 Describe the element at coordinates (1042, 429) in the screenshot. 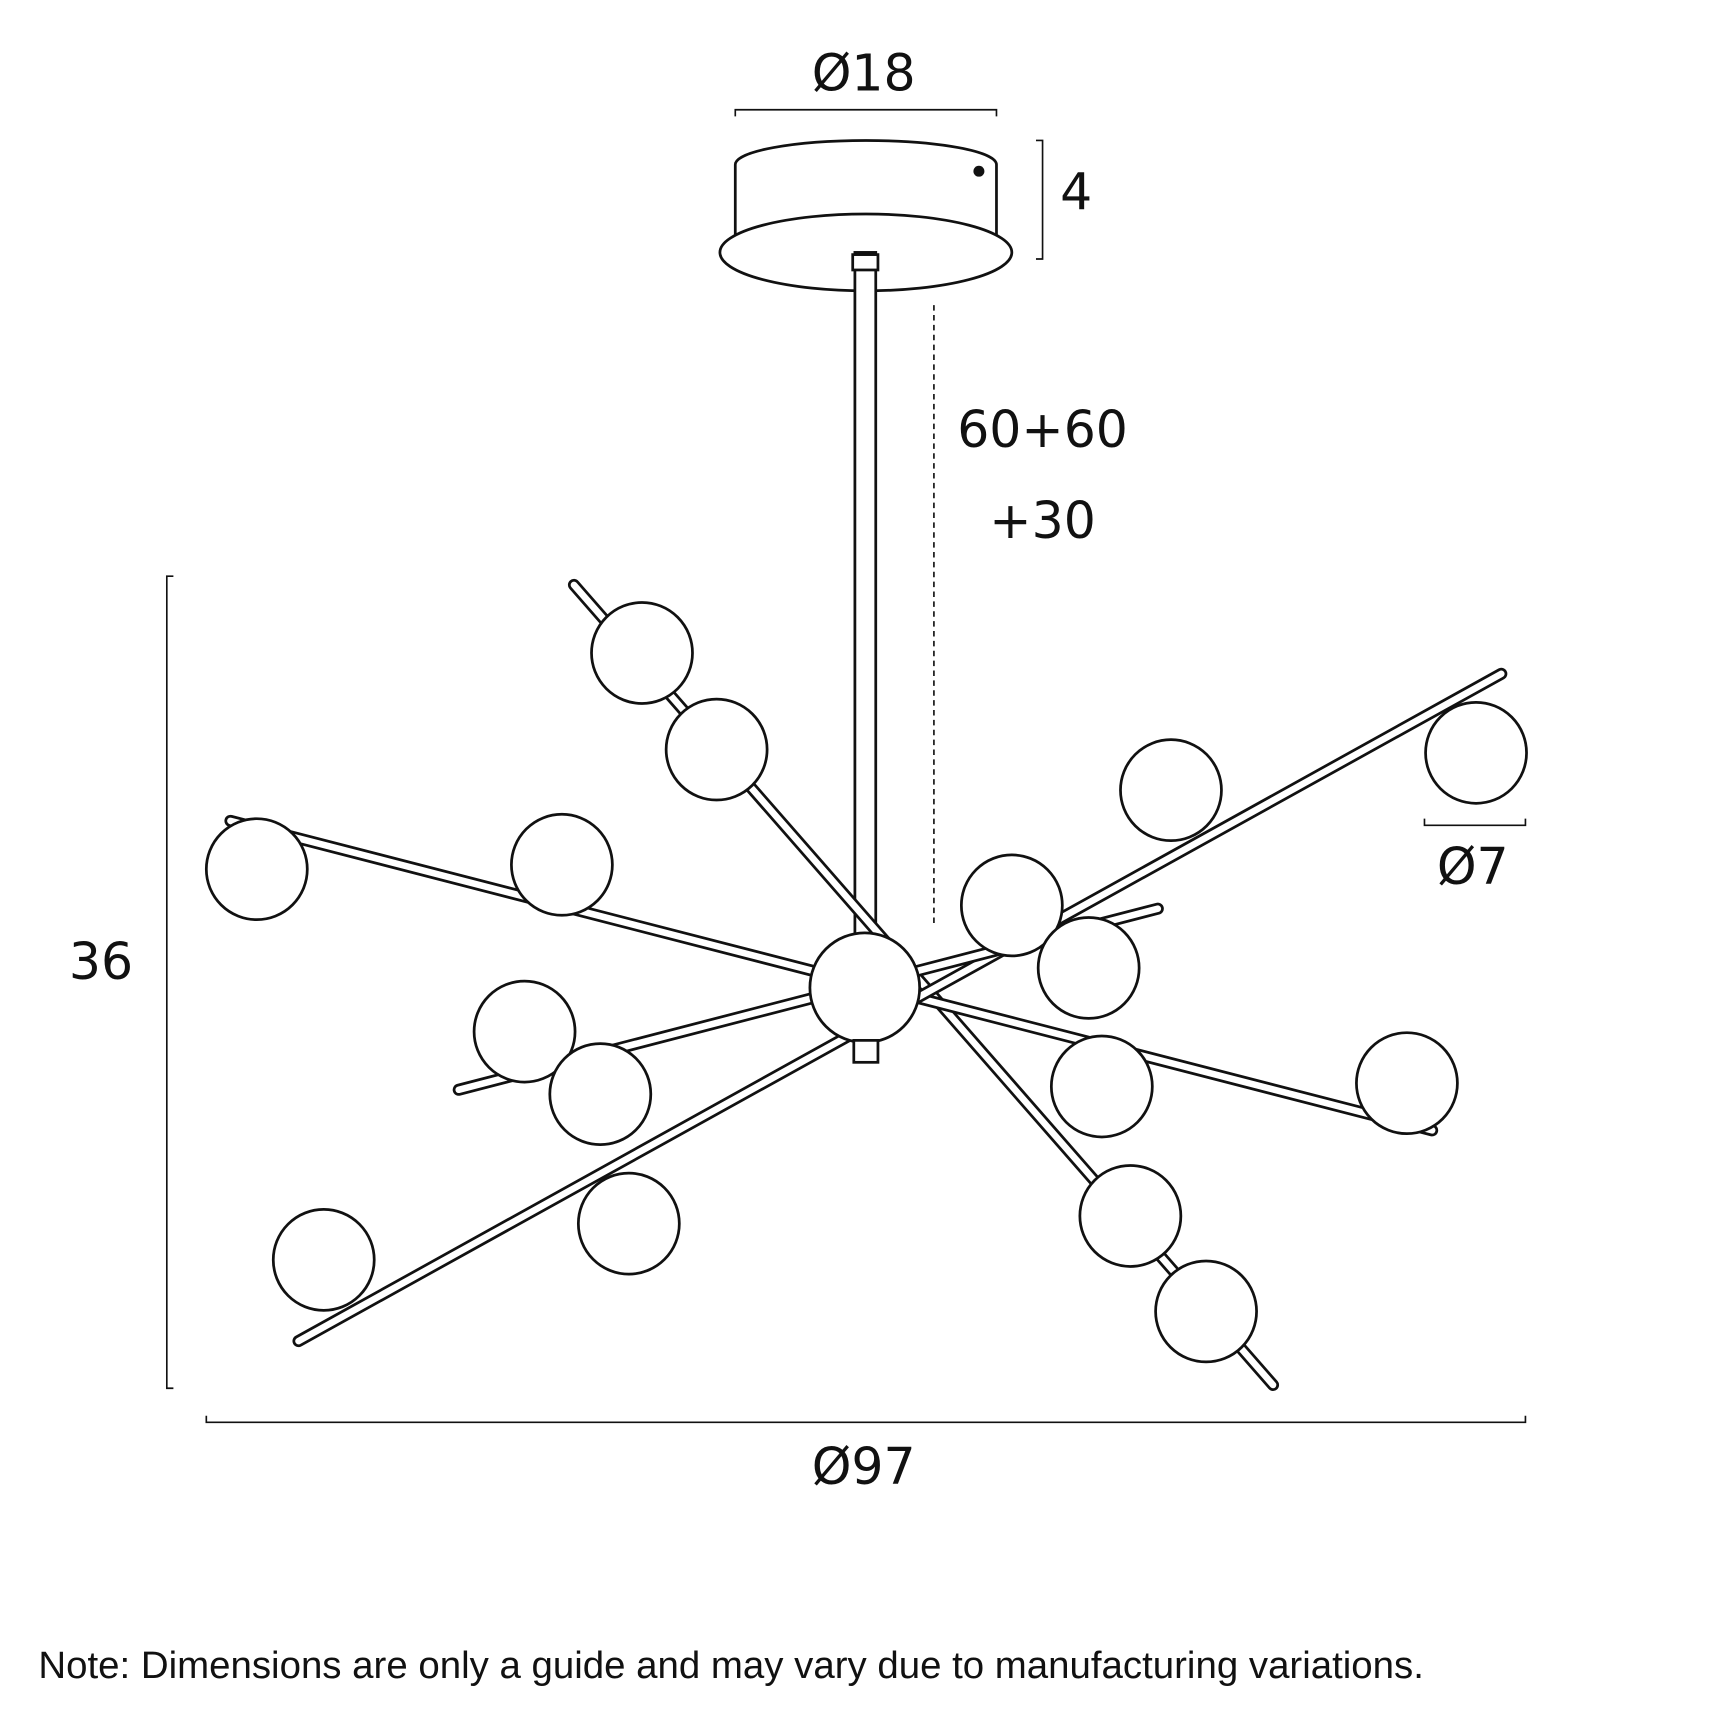

I see `rod-length: 60+60` at that location.